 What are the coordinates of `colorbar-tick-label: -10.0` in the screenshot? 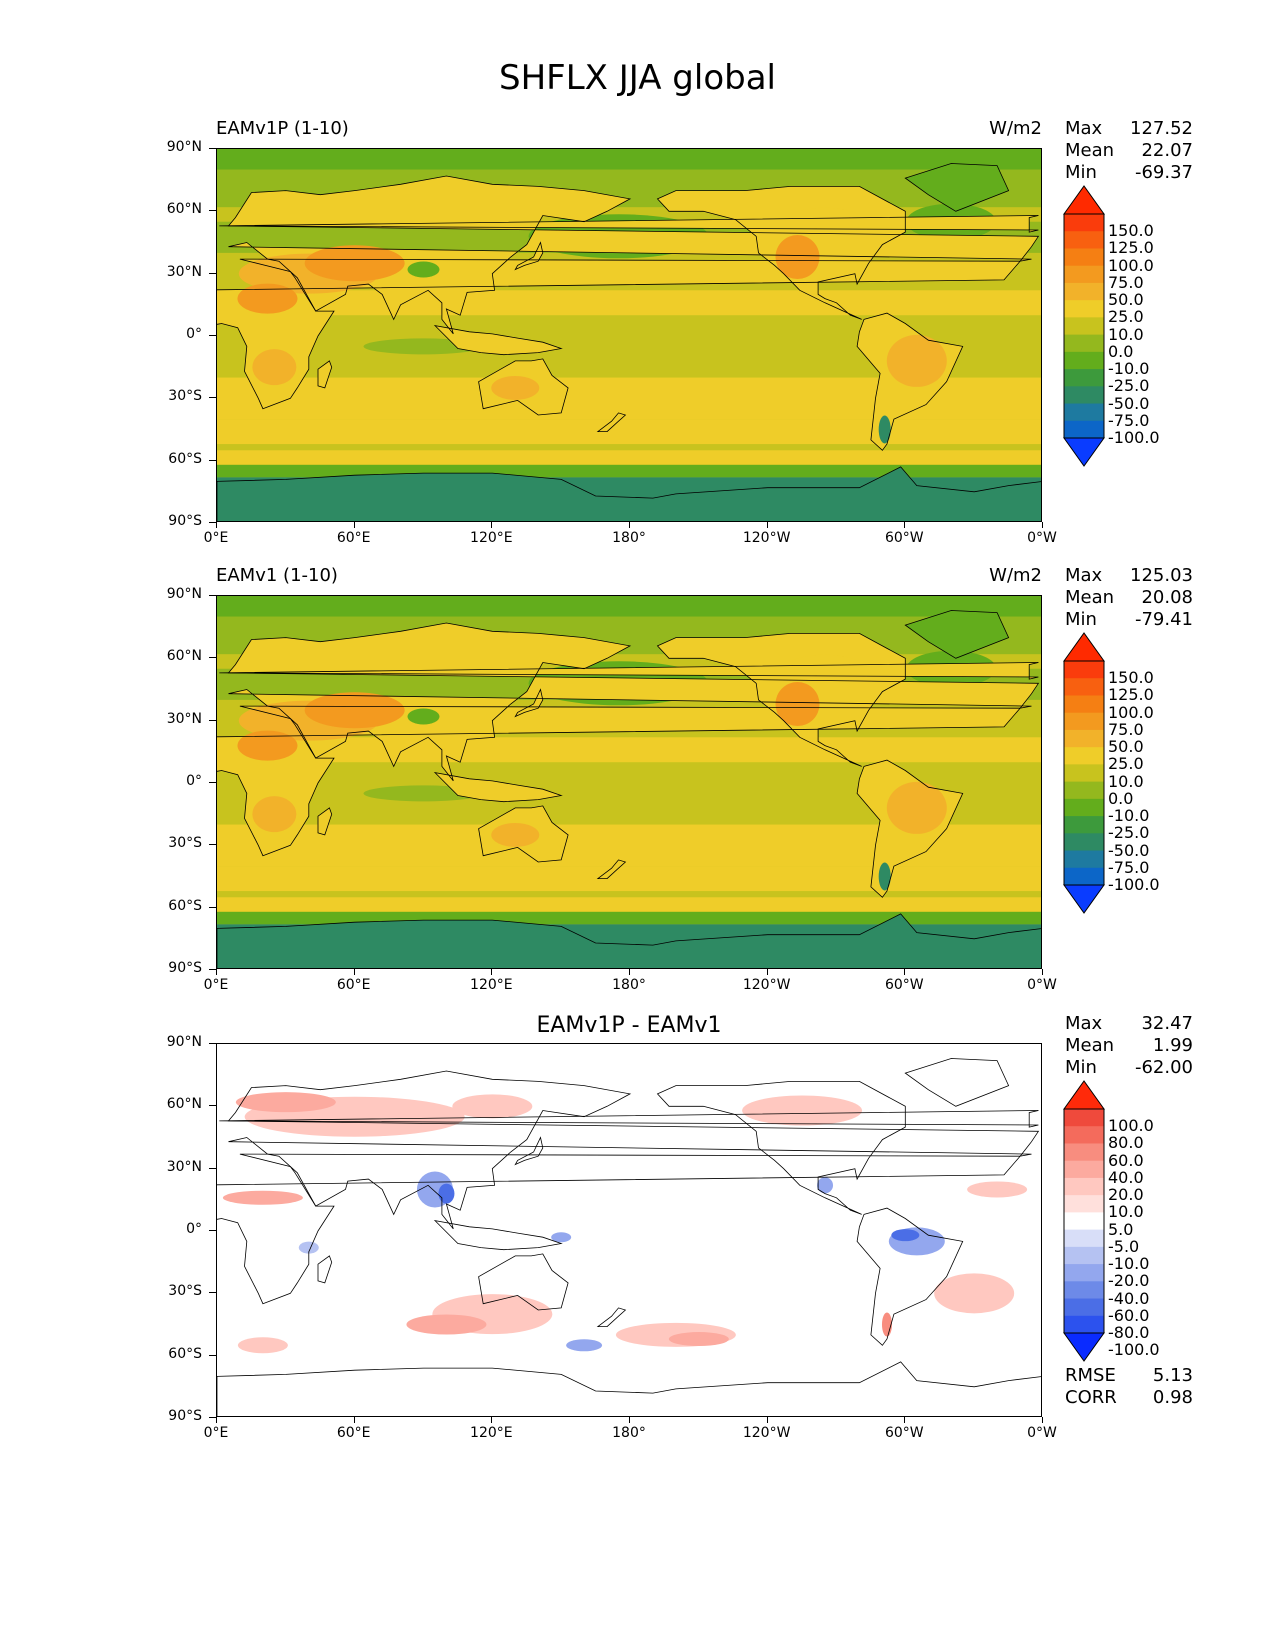 It's located at (1129, 369).